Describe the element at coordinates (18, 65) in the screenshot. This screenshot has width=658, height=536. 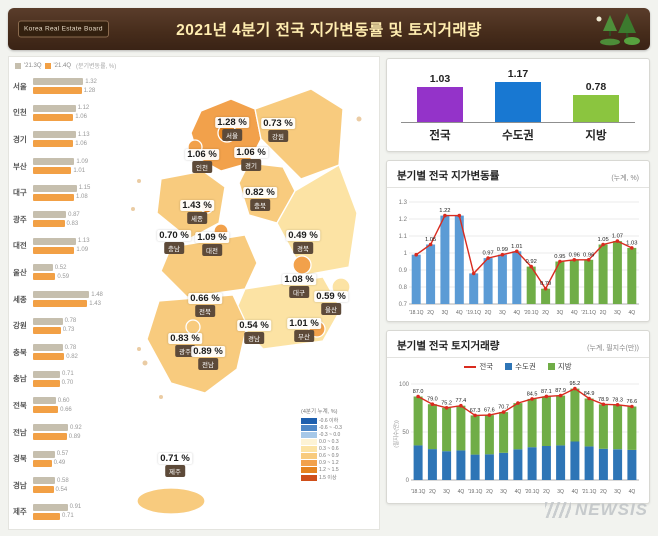
I see `legend-swatch-q3` at that location.